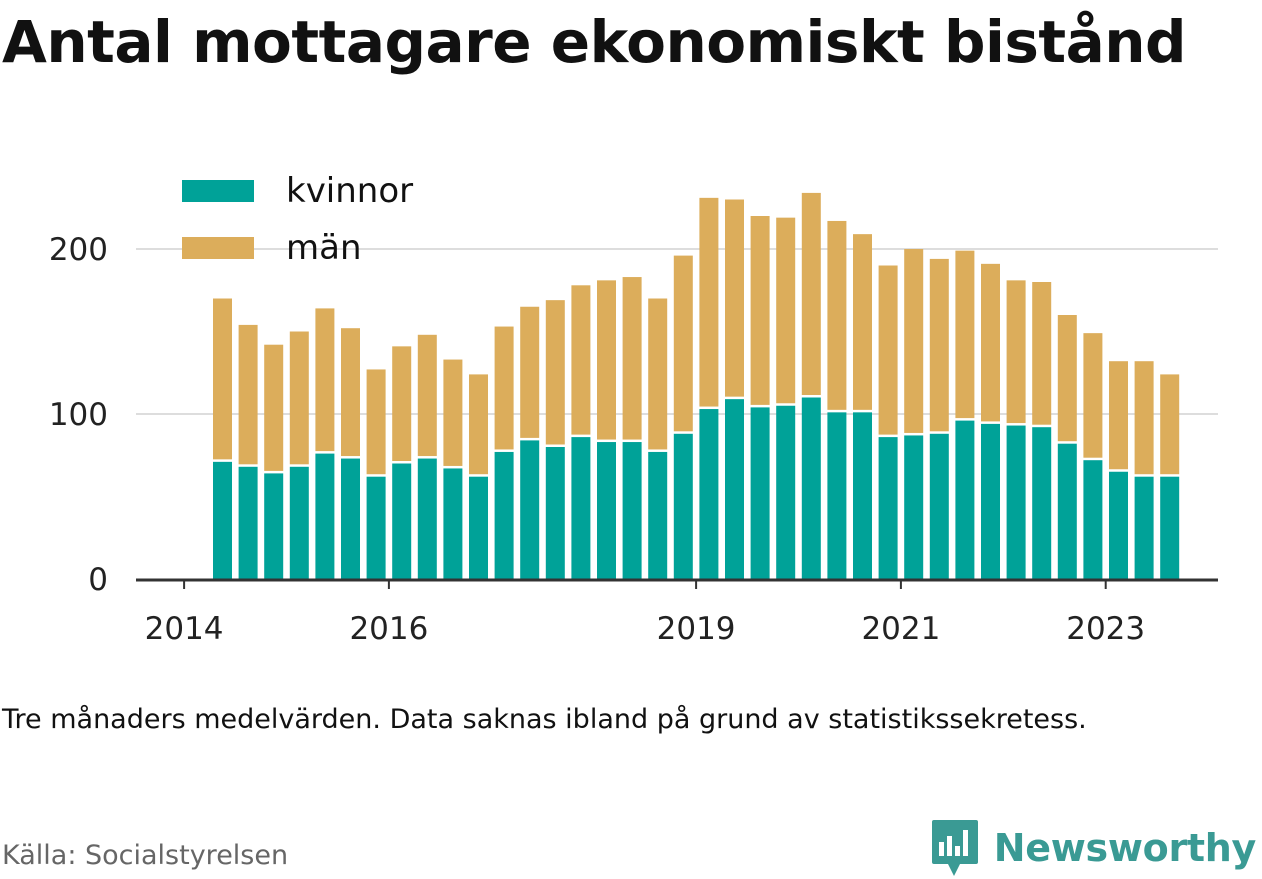 Image resolution: width=1262 pixels, height=879 pixels. Describe the element at coordinates (218, 248) in the screenshot. I see `legend-swatch-man` at that location.